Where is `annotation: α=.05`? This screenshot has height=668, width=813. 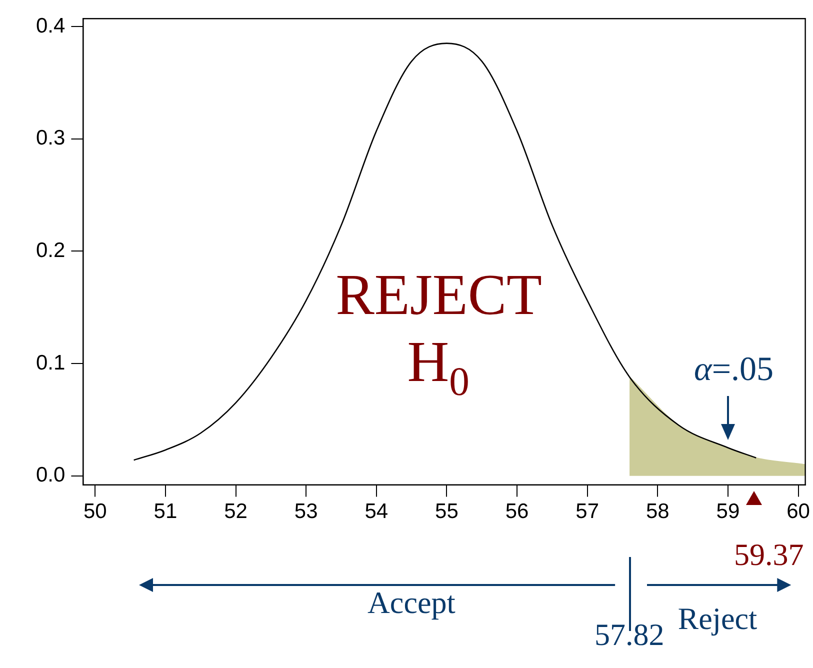 annotation: α=.05 is located at coordinates (734, 369).